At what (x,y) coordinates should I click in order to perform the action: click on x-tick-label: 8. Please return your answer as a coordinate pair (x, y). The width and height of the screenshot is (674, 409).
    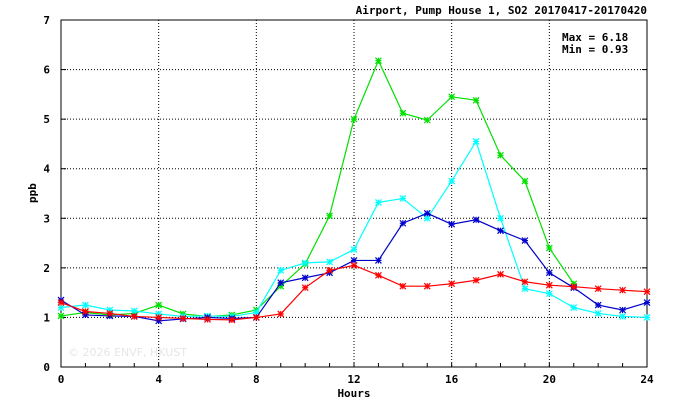
    Looking at the image, I should click on (256, 379).